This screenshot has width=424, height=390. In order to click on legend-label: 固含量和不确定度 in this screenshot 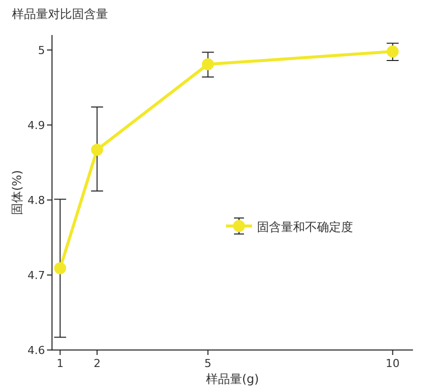, I will do `click(305, 227)`.